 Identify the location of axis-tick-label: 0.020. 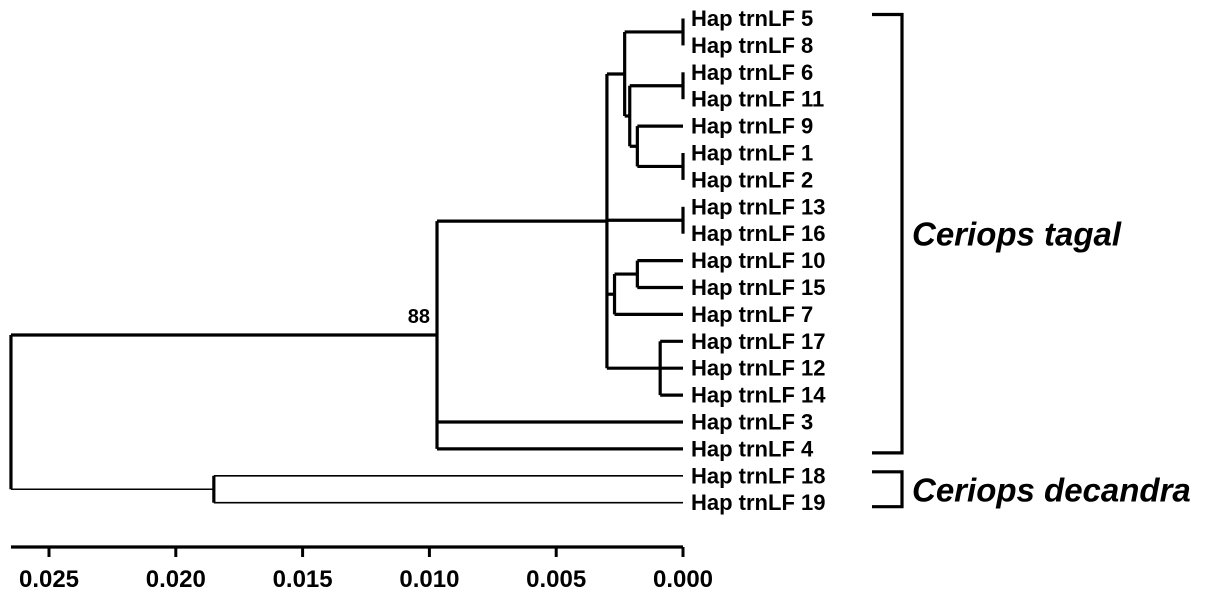
(176, 579).